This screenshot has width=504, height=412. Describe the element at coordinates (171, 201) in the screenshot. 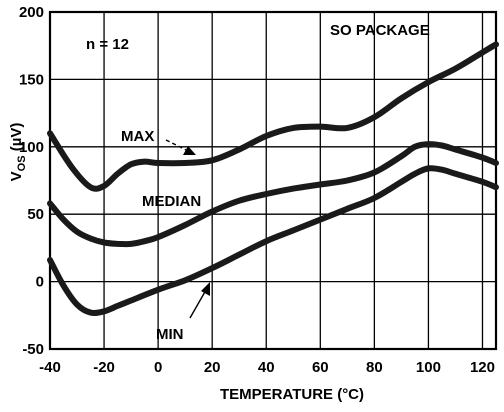

I see `series-label-median: MEDIAN` at that location.